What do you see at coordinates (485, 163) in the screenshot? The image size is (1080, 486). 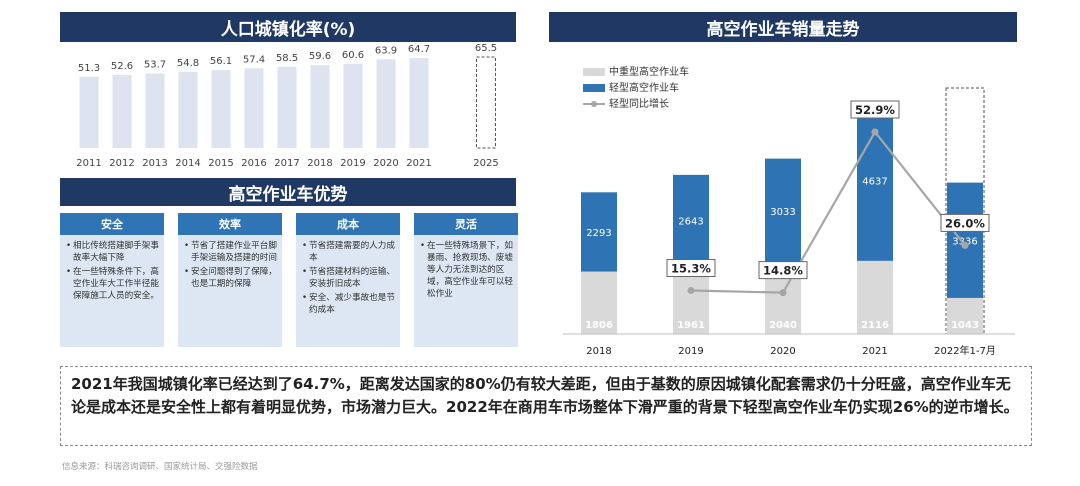 I see `tick-label-2025: 2025` at bounding box center [485, 163].